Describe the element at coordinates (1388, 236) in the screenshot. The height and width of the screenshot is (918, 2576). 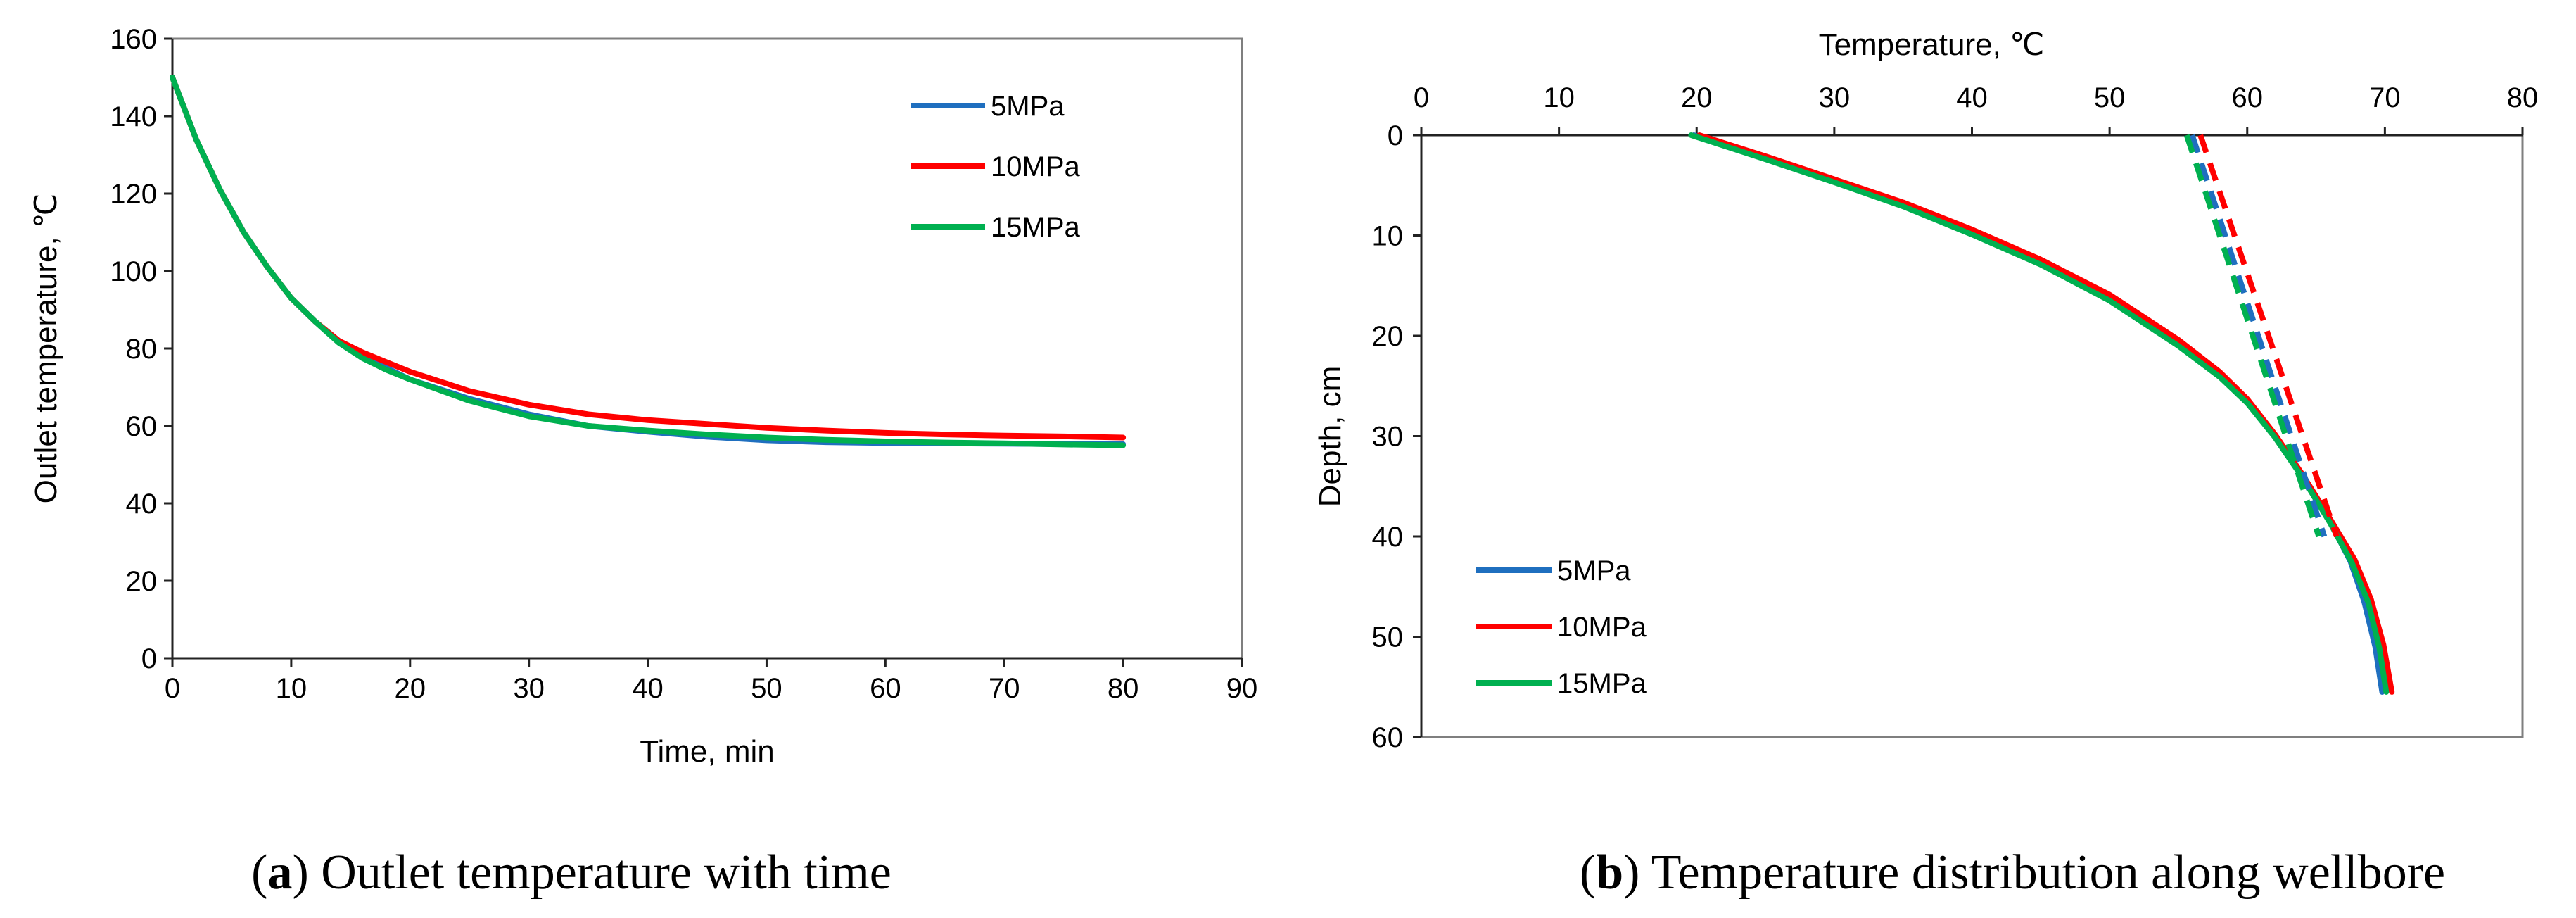
I see `panel-b-y-tick-label: 10` at that location.